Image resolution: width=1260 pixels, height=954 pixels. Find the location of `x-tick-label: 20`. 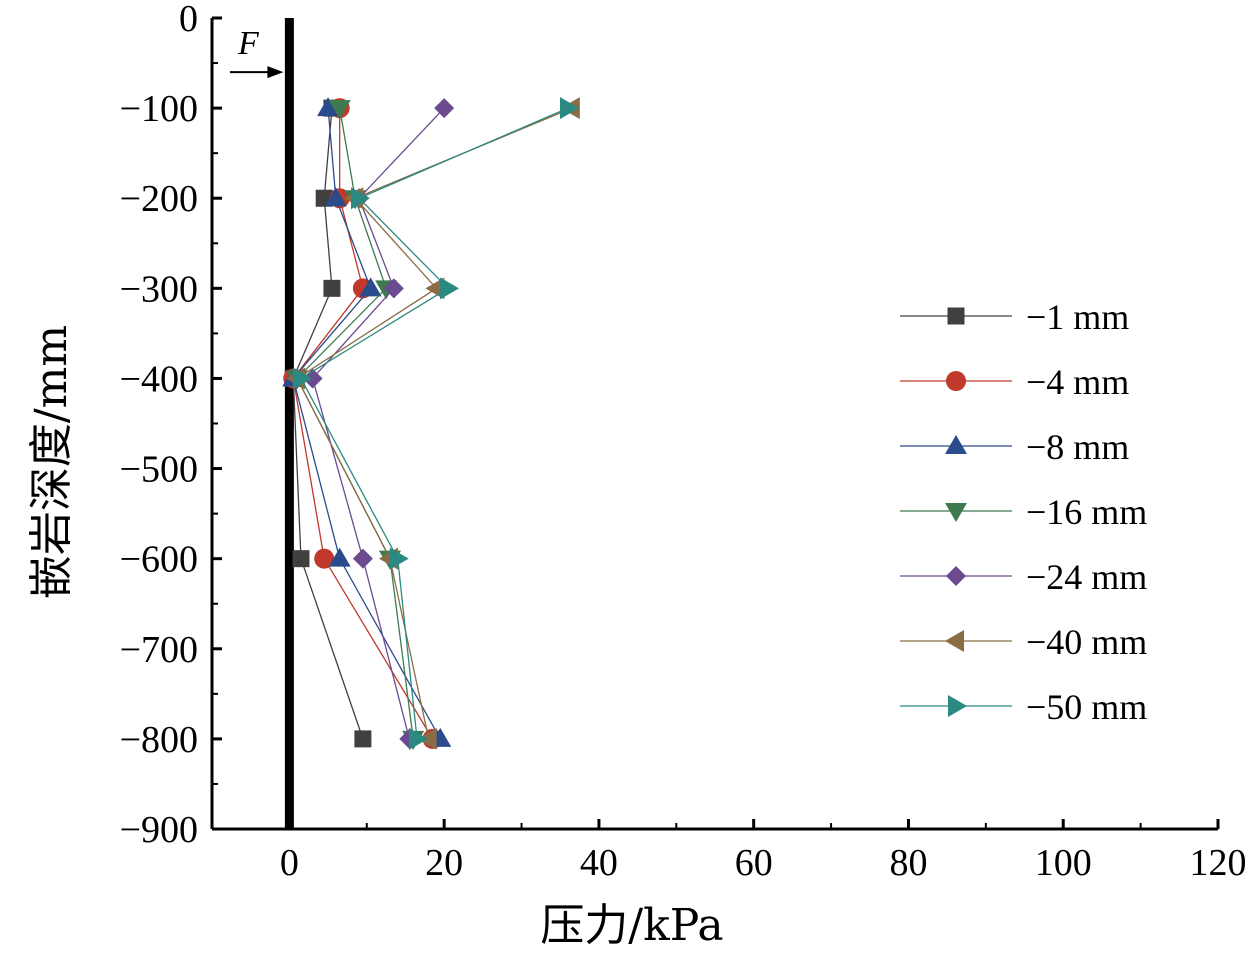

x-tick-label: 20 is located at coordinates (444, 863).